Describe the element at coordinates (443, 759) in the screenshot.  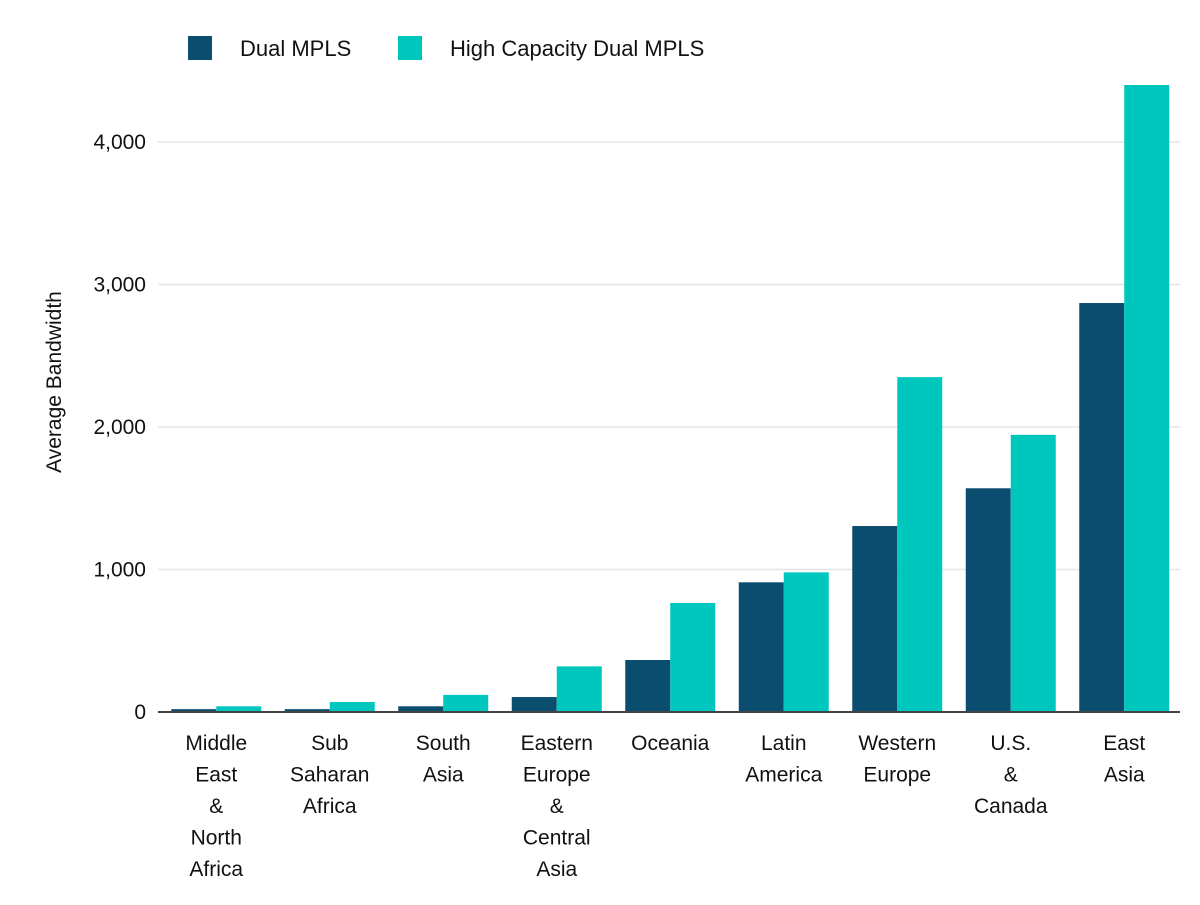
I see `x-tick-label: South Asia` at that location.